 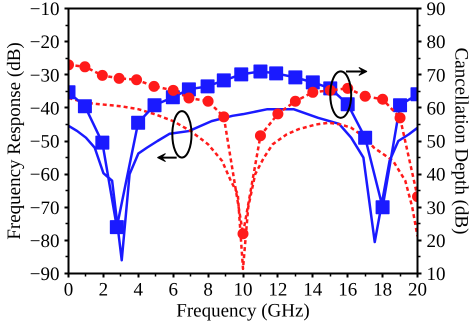 What do you see at coordinates (436, 208) in the screenshot?
I see `y2-tick-label: 30` at bounding box center [436, 208].